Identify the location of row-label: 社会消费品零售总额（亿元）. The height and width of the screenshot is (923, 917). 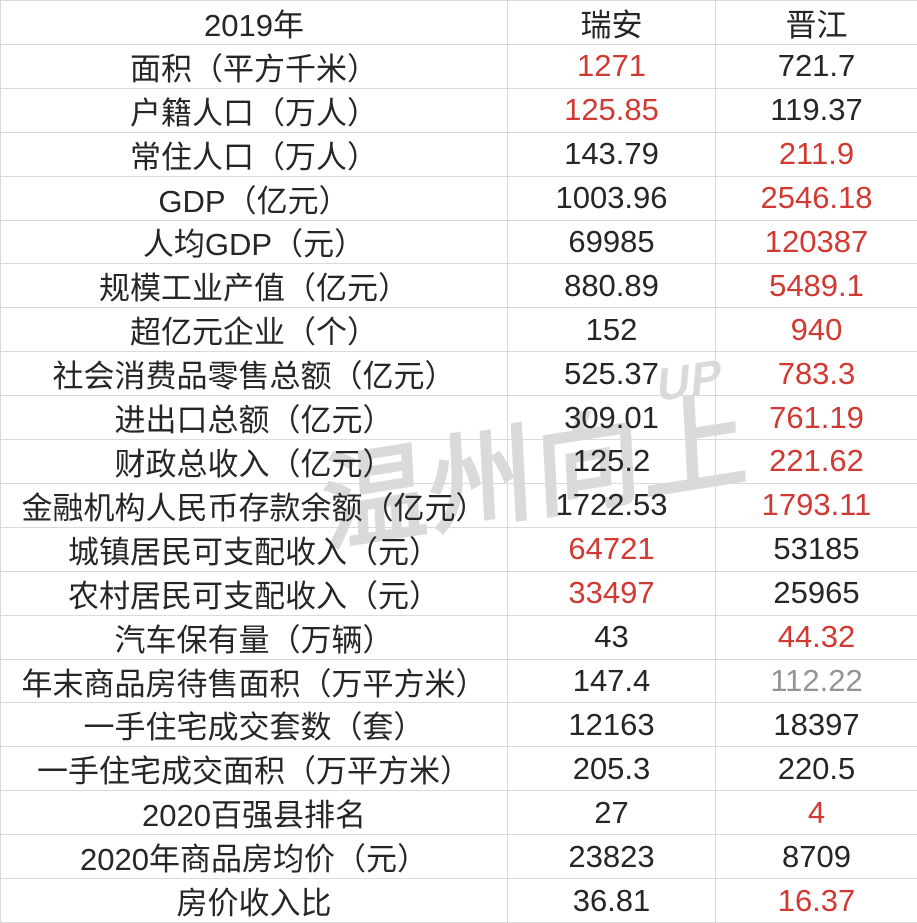
(254, 374).